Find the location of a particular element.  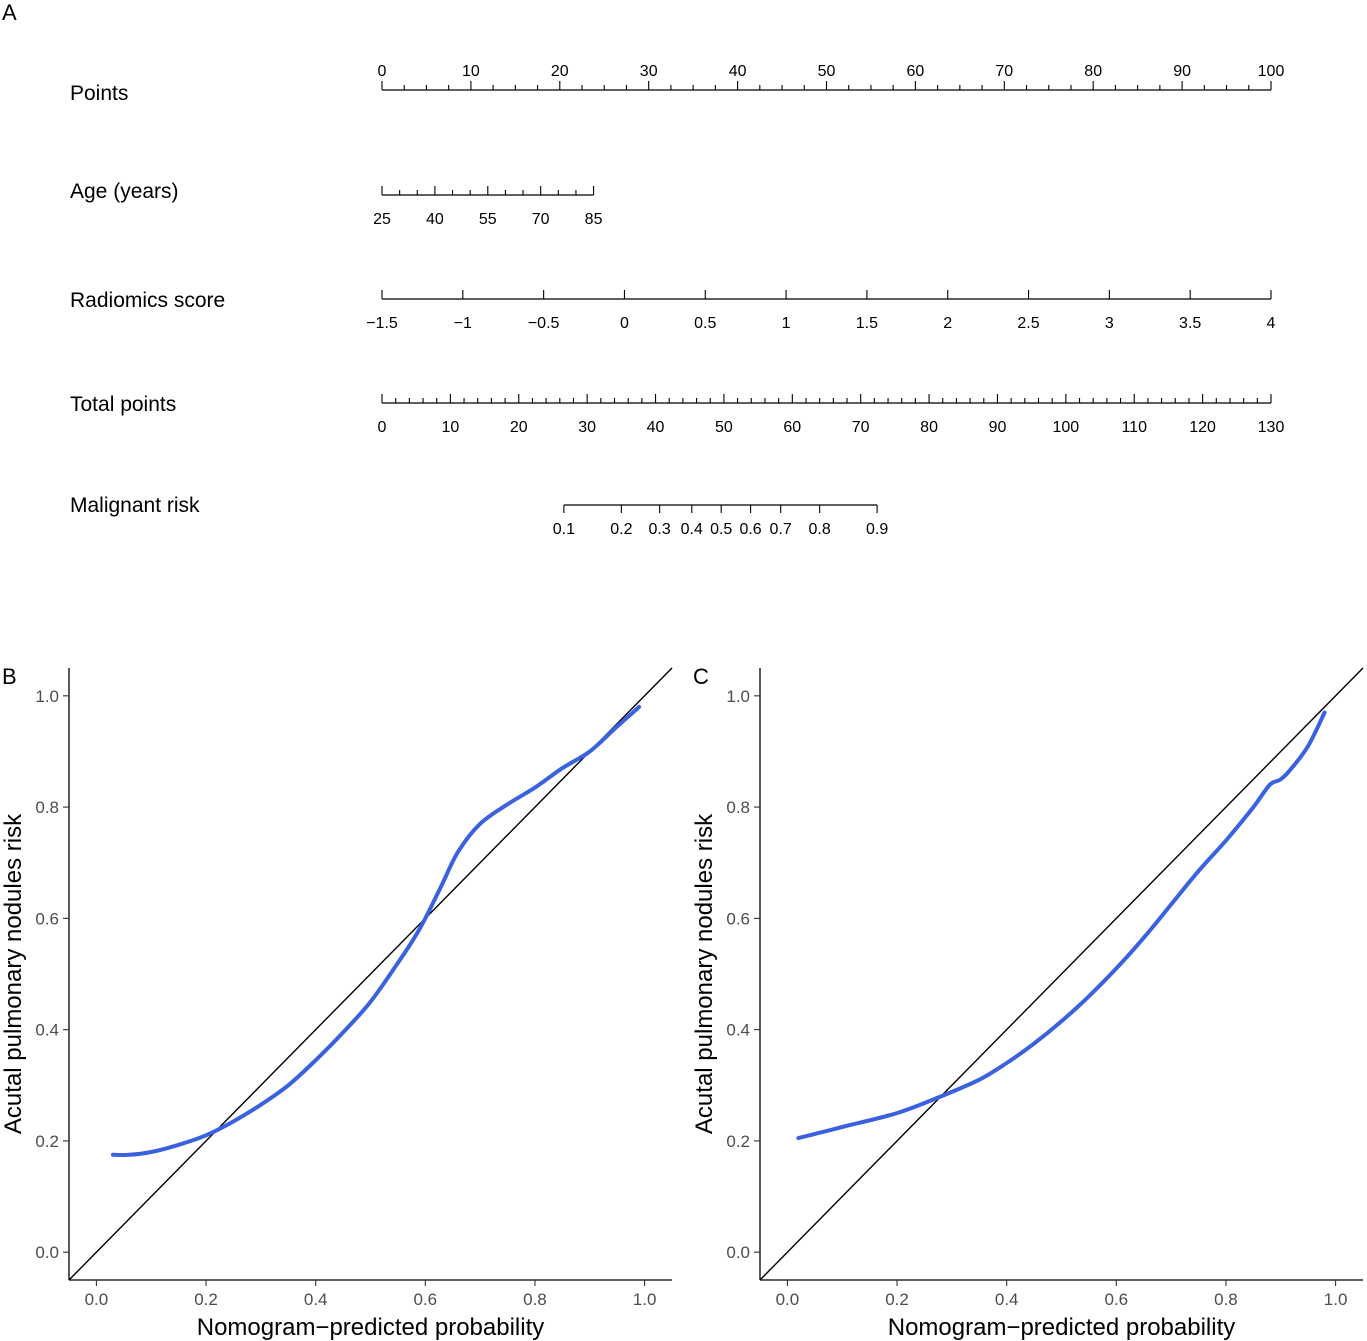

nomogram-row: Points 0 10 20 30 40 50 60 70 80 90 100 is located at coordinates (677, 84).